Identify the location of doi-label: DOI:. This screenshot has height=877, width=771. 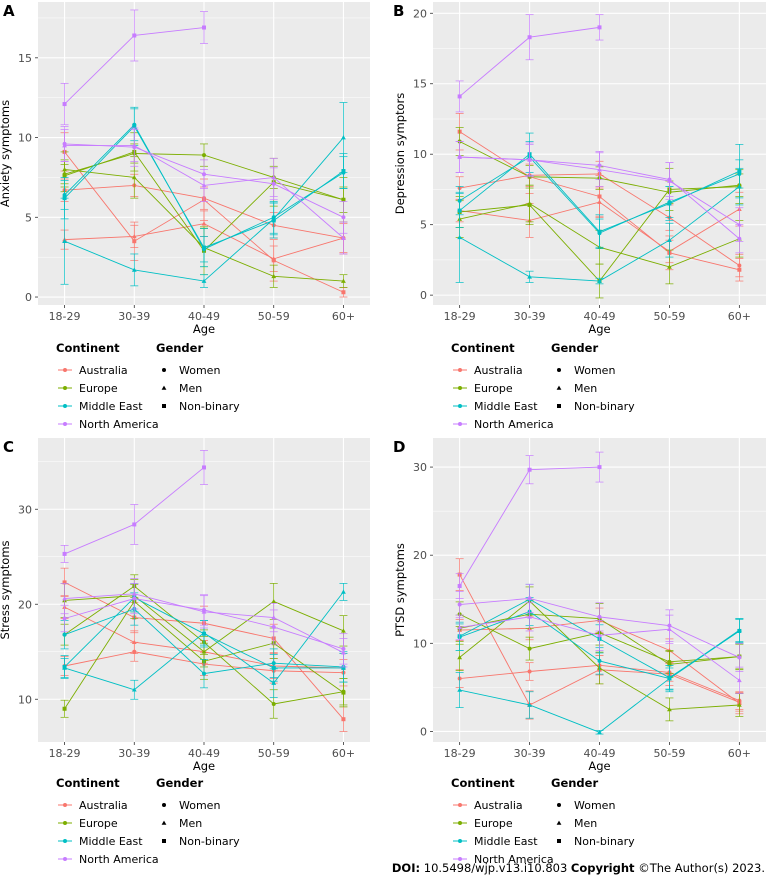
(406, 868).